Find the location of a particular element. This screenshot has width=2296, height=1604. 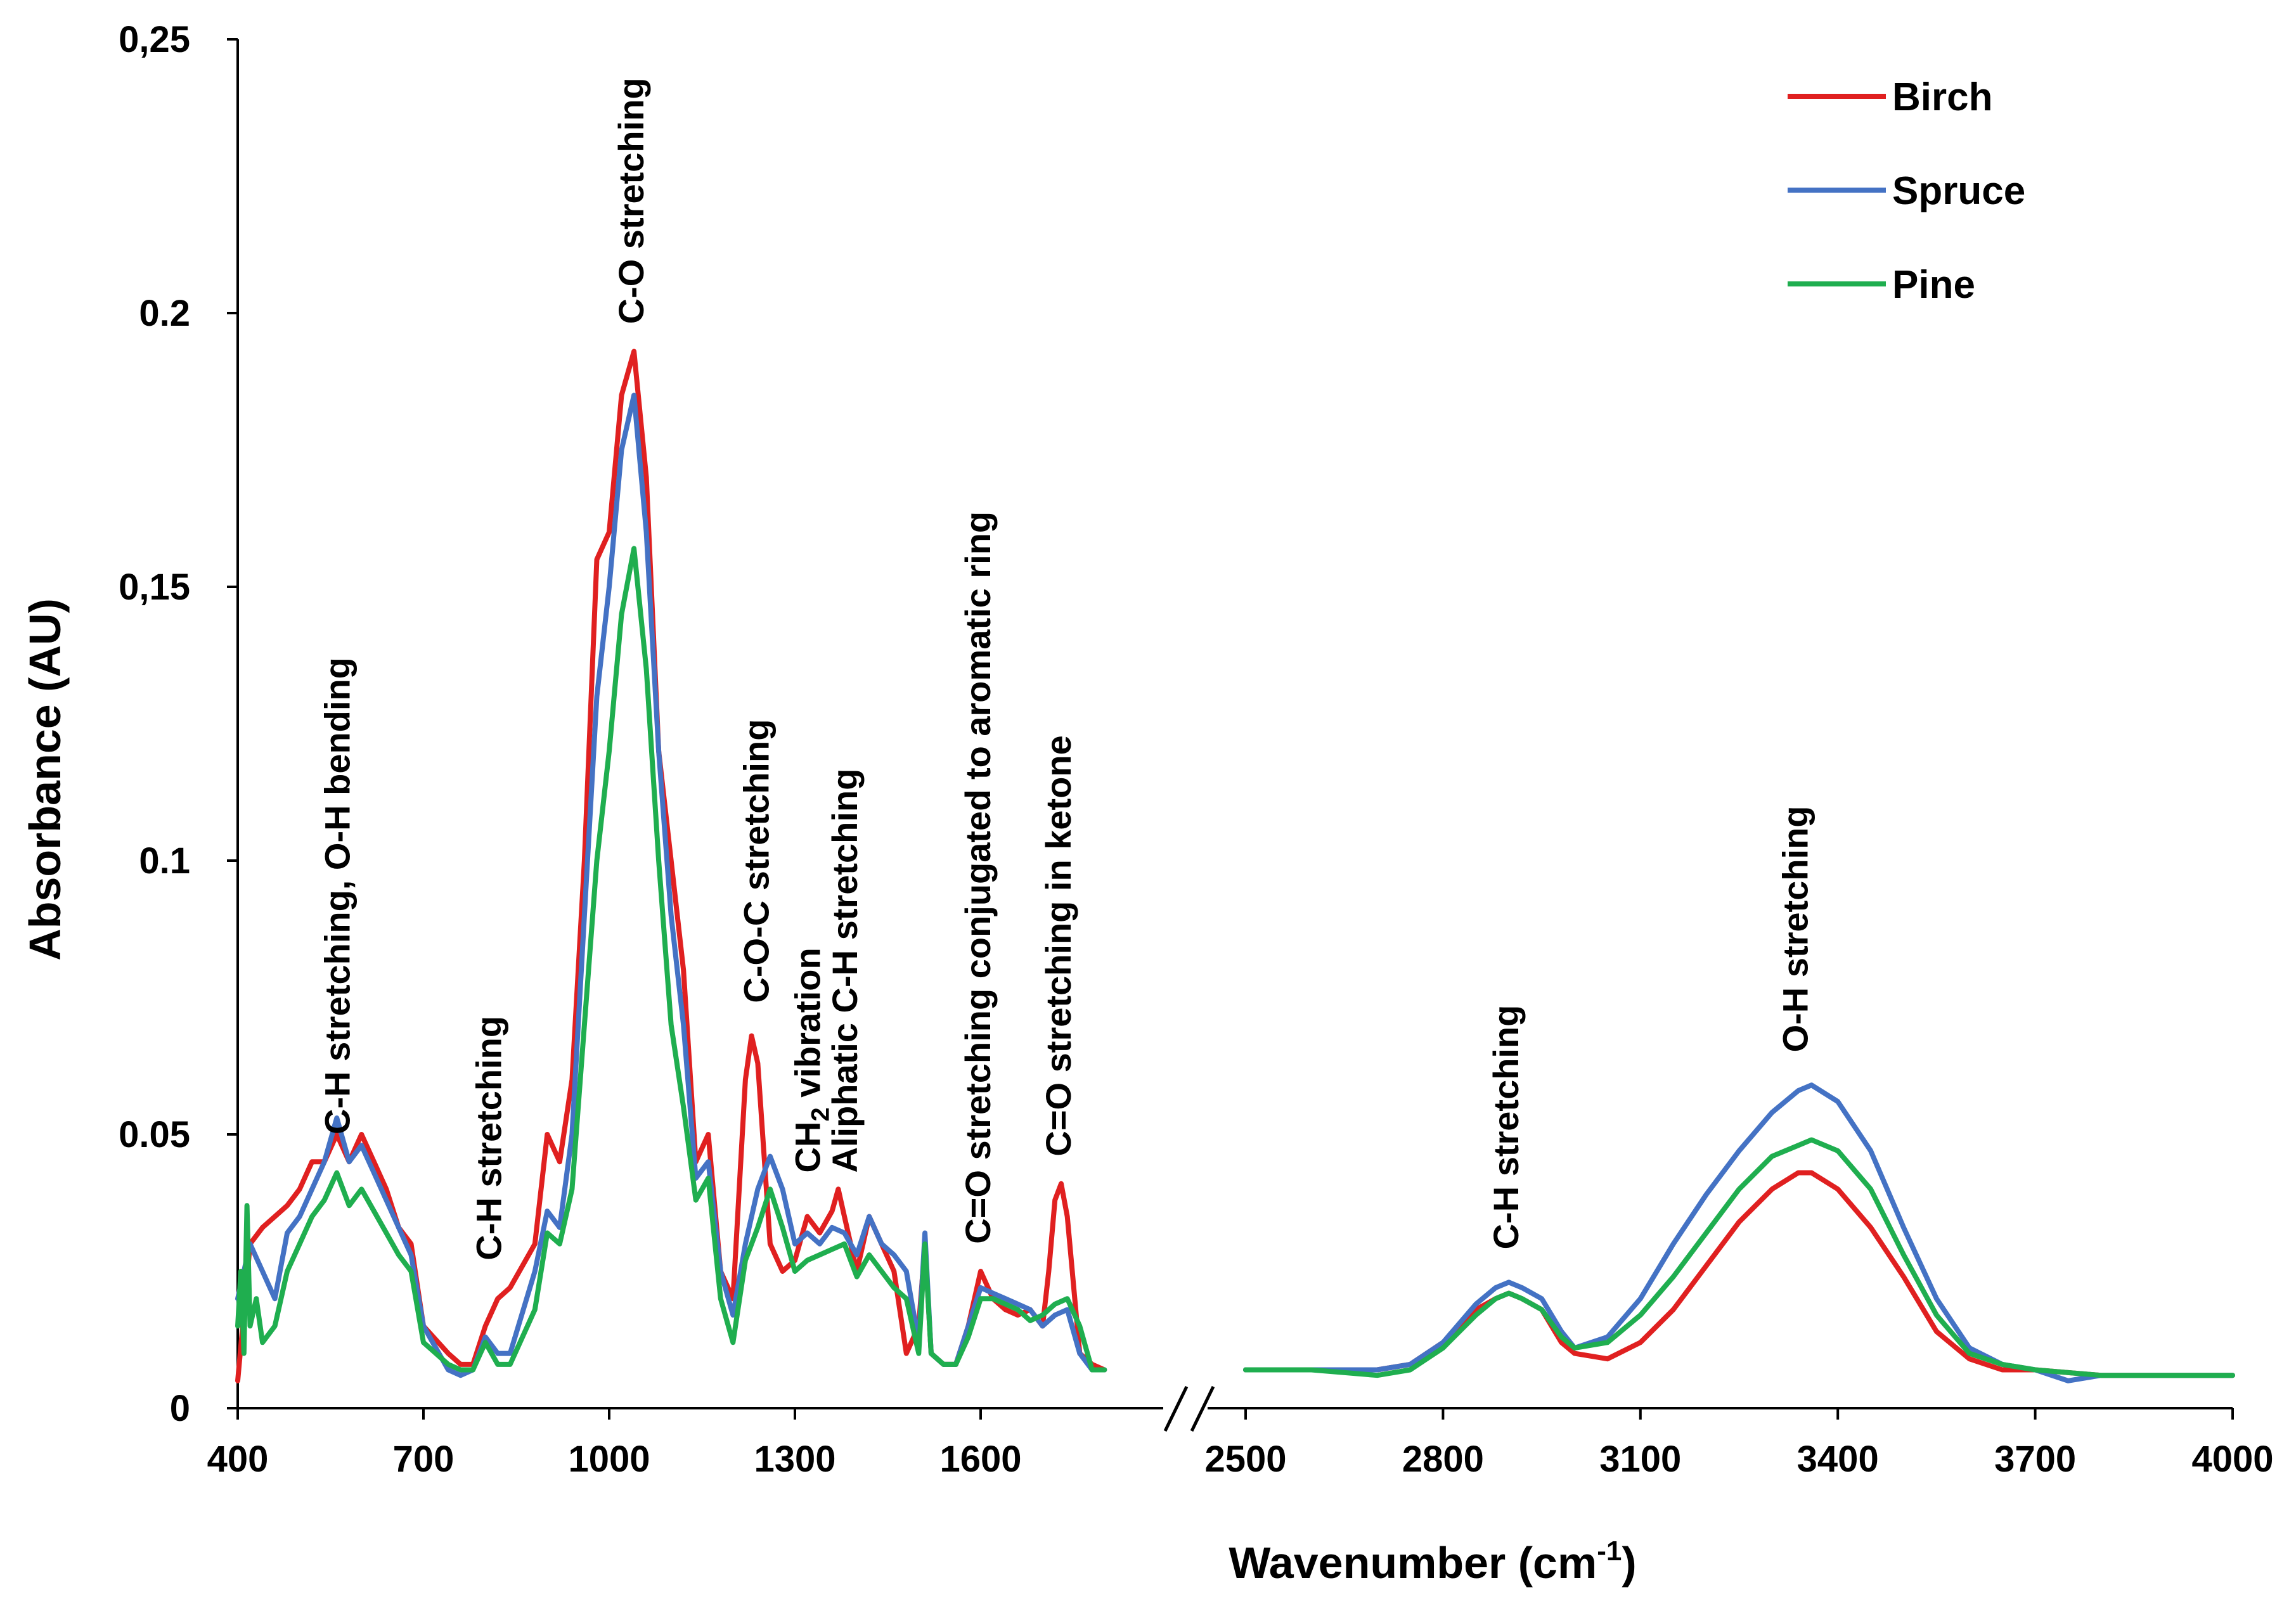

series-line-pine-high is located at coordinates (1739, 1257).